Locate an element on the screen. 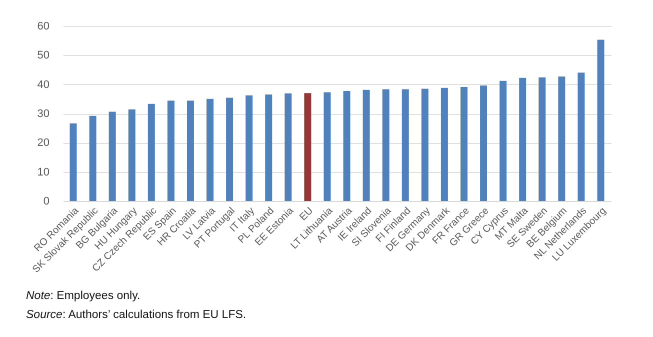 The width and height of the screenshot is (653, 337). y-tick-label: 60 is located at coordinates (43, 26).